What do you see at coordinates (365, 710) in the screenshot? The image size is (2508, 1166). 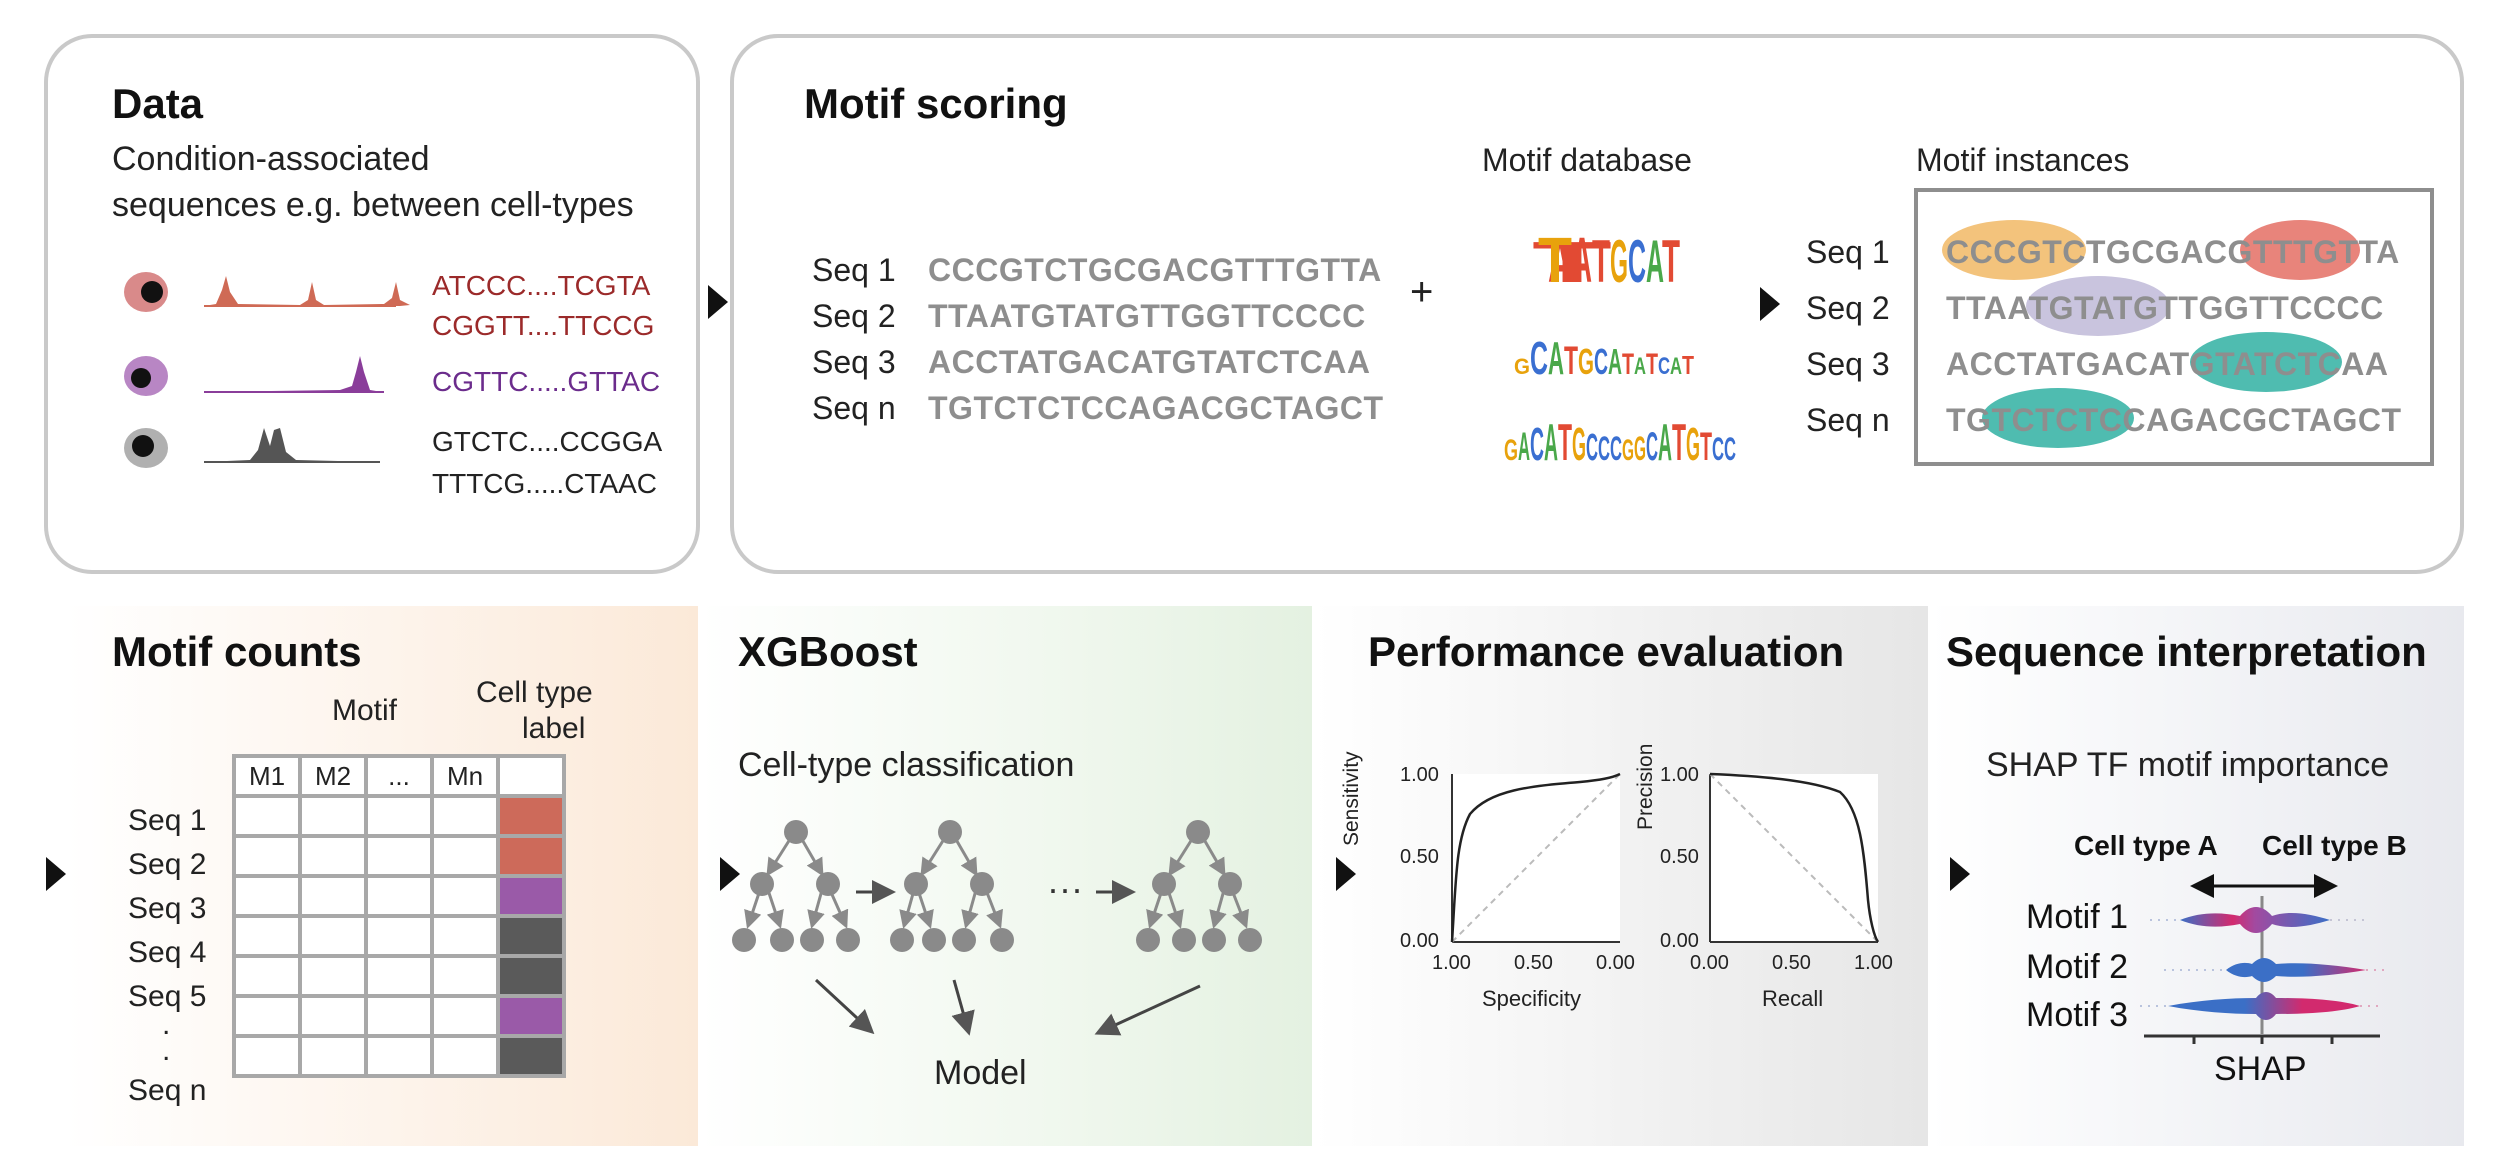 I see `motif-header: Motif` at bounding box center [365, 710].